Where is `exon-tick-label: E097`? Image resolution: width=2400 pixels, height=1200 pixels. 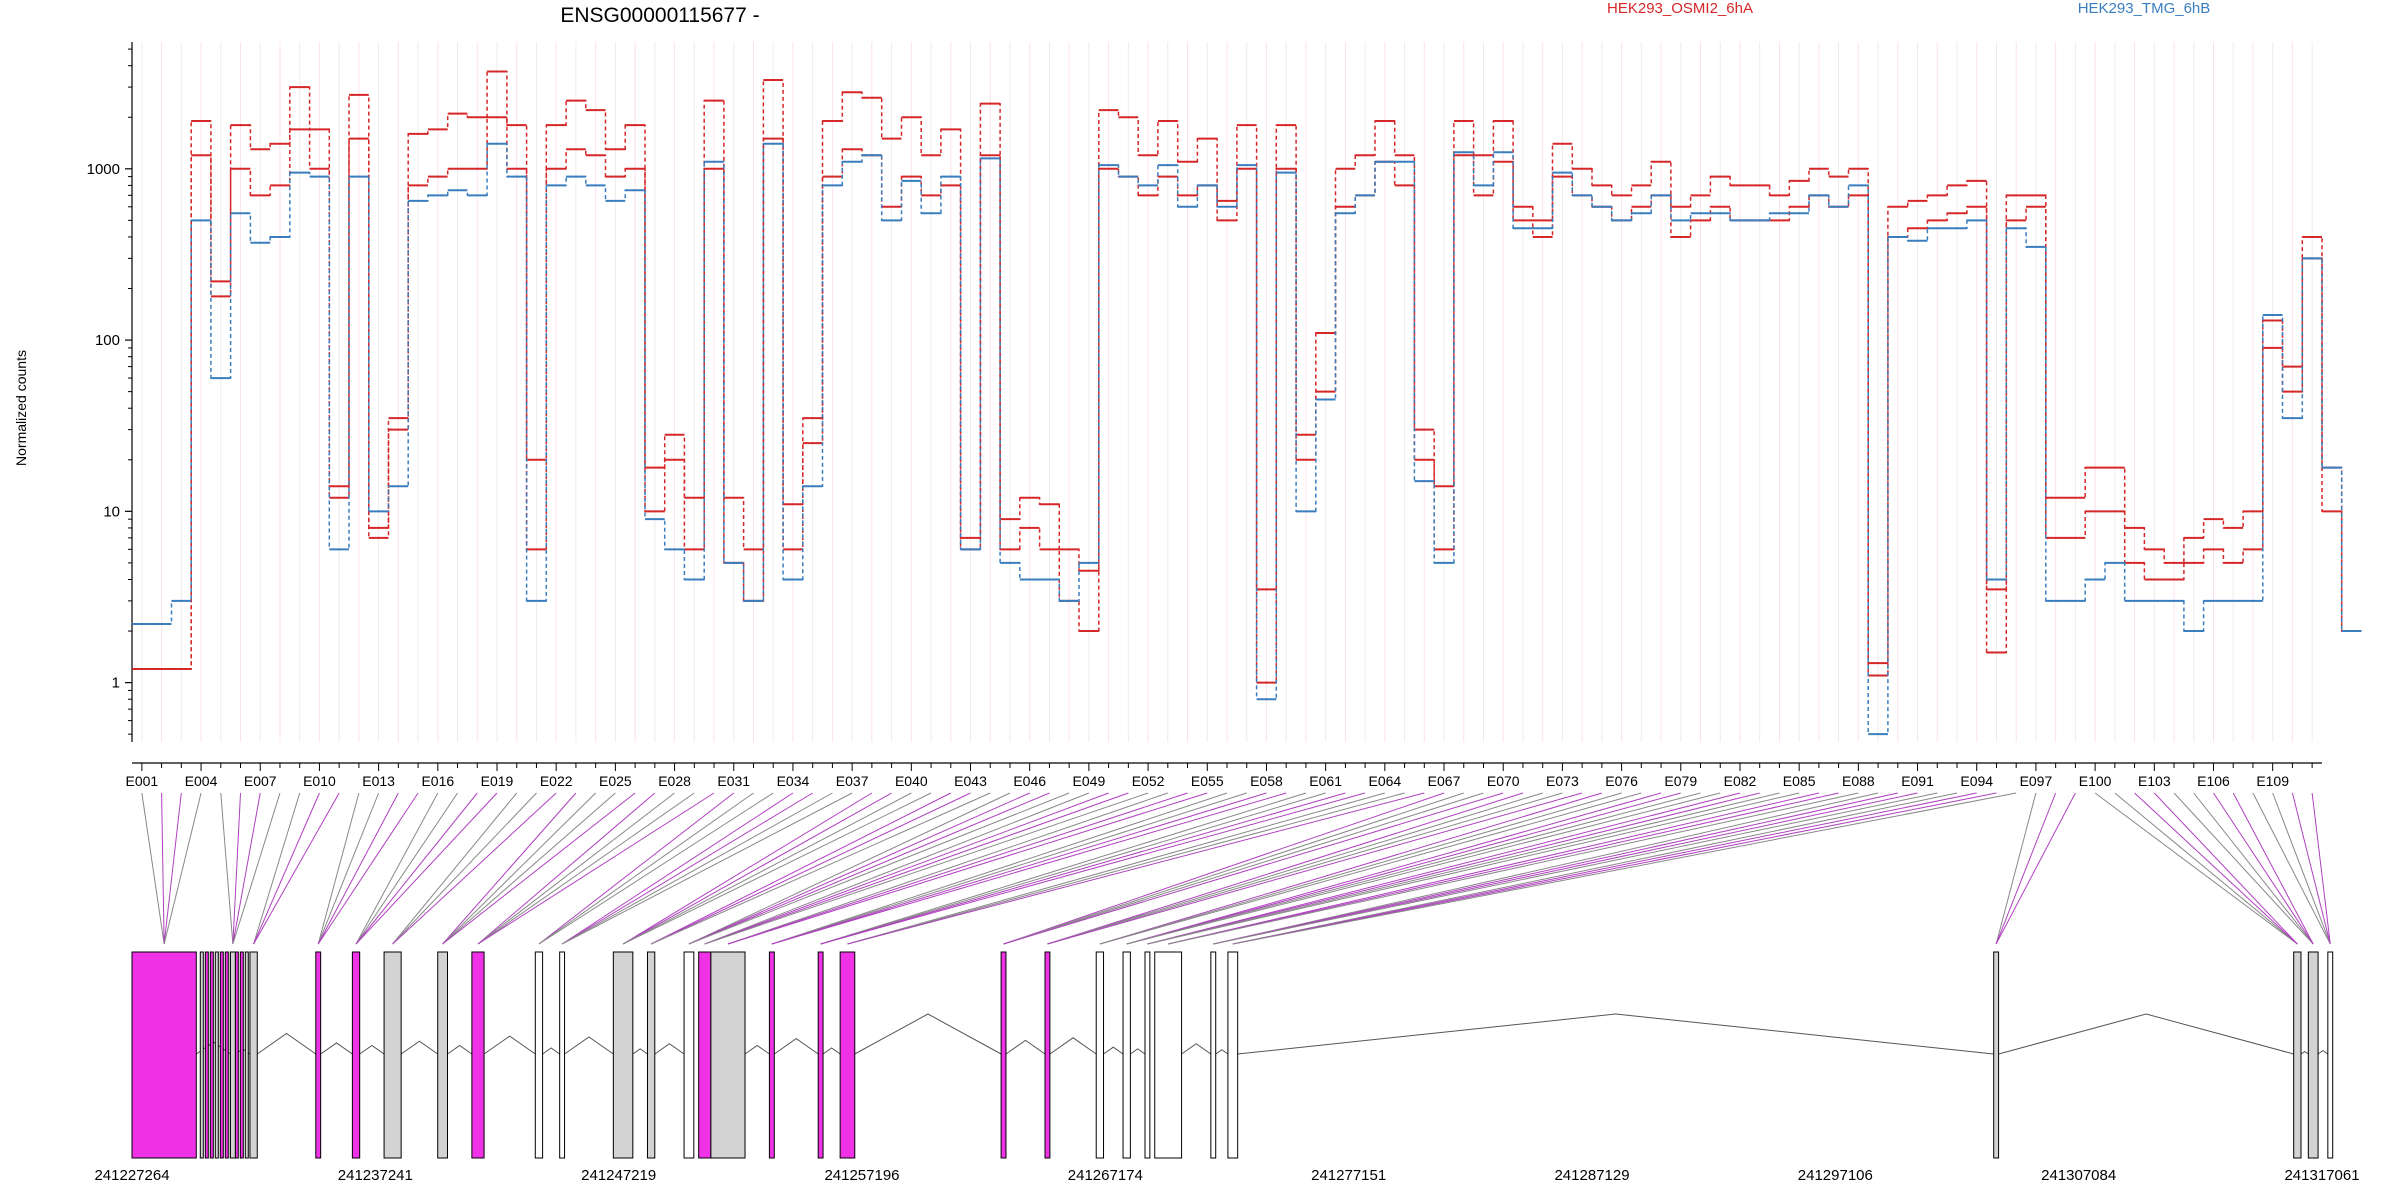 exon-tick-label: E097 is located at coordinates (2036, 781).